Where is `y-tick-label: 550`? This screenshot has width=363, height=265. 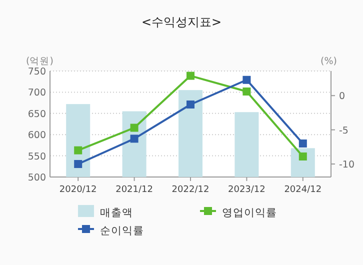 y-tick-label: 550 is located at coordinates (37, 156).